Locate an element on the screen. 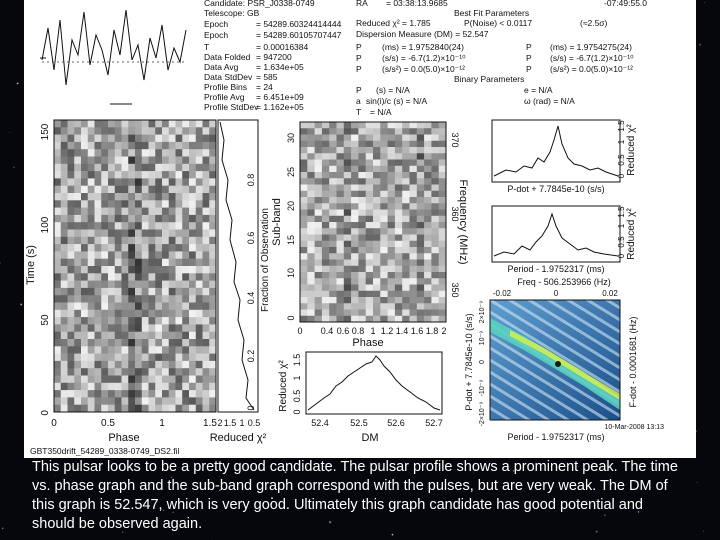 The image size is (720, 540). profile-stddev-value: = 1.162e+05 is located at coordinates (280, 107).